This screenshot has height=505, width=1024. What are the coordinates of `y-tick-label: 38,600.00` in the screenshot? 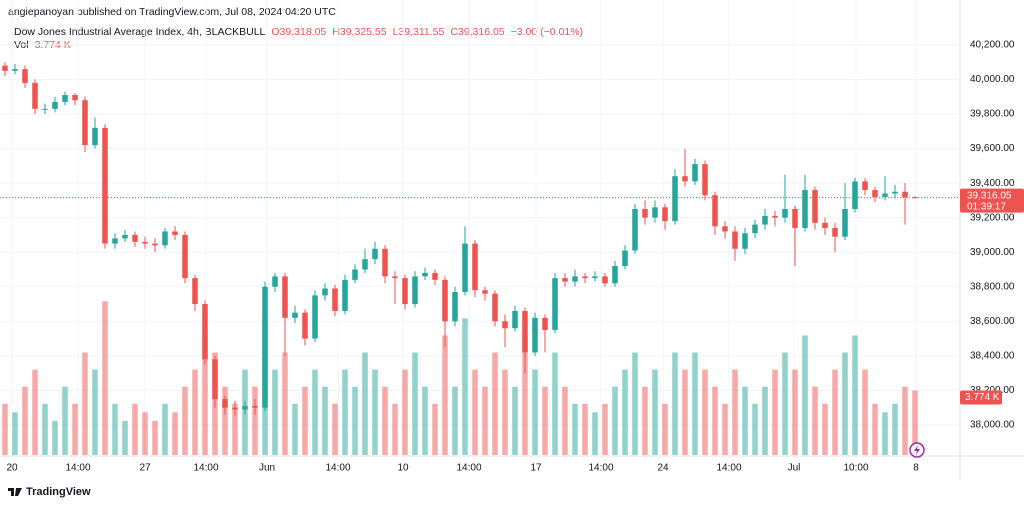 It's located at (992, 321).